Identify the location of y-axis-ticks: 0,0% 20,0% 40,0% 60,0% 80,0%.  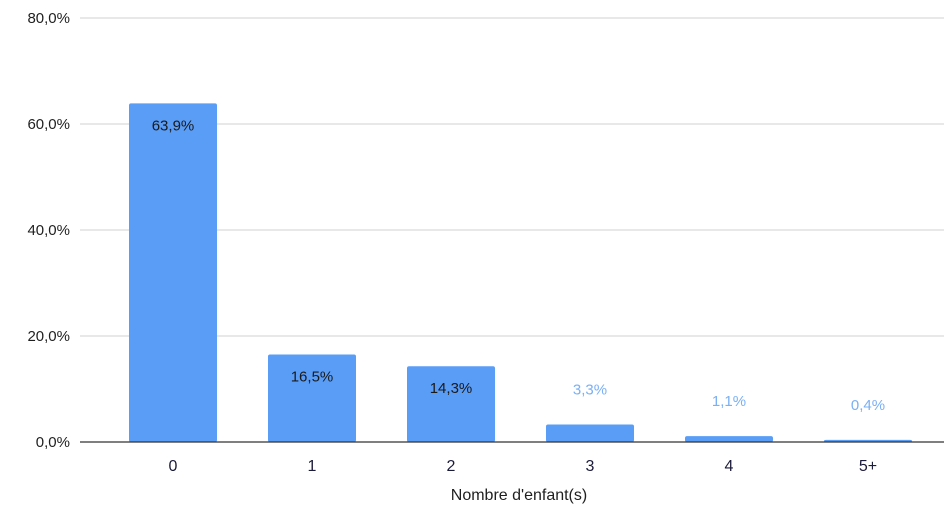
(48, 230).